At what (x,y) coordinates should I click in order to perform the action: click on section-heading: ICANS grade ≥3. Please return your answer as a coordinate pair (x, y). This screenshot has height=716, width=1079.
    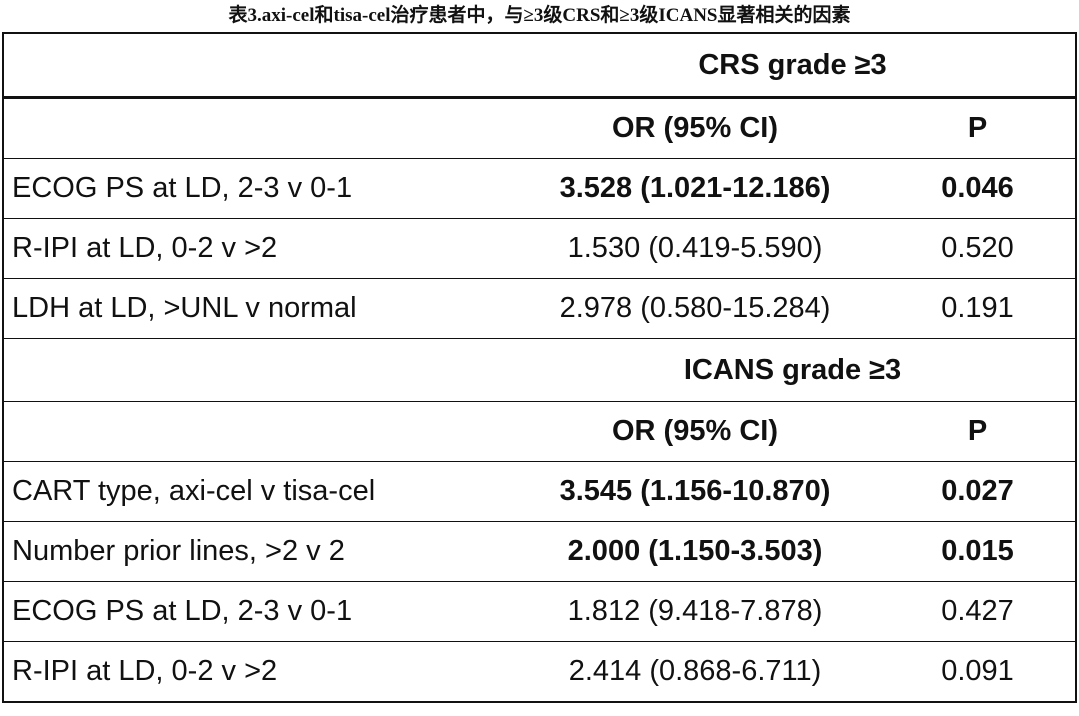
    Looking at the image, I should click on (793, 370).